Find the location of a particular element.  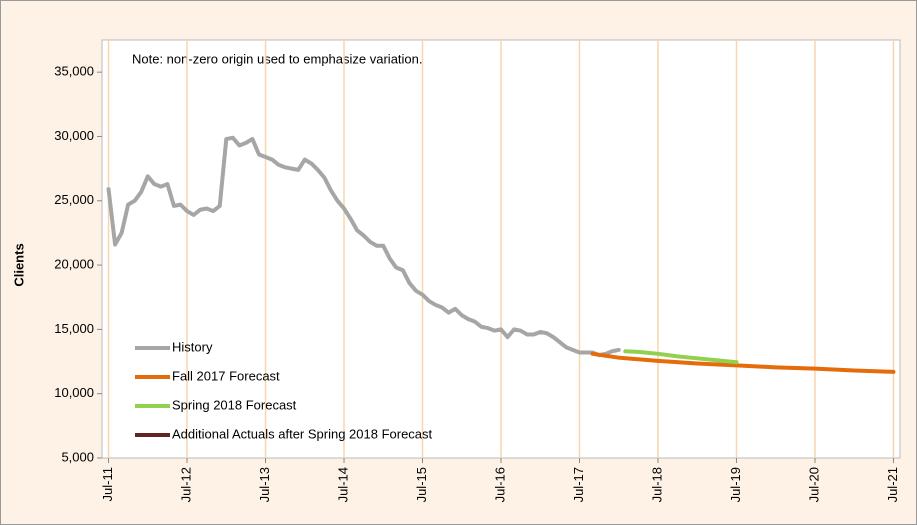

x-tick-label: Jul-21 is located at coordinates (892, 484).